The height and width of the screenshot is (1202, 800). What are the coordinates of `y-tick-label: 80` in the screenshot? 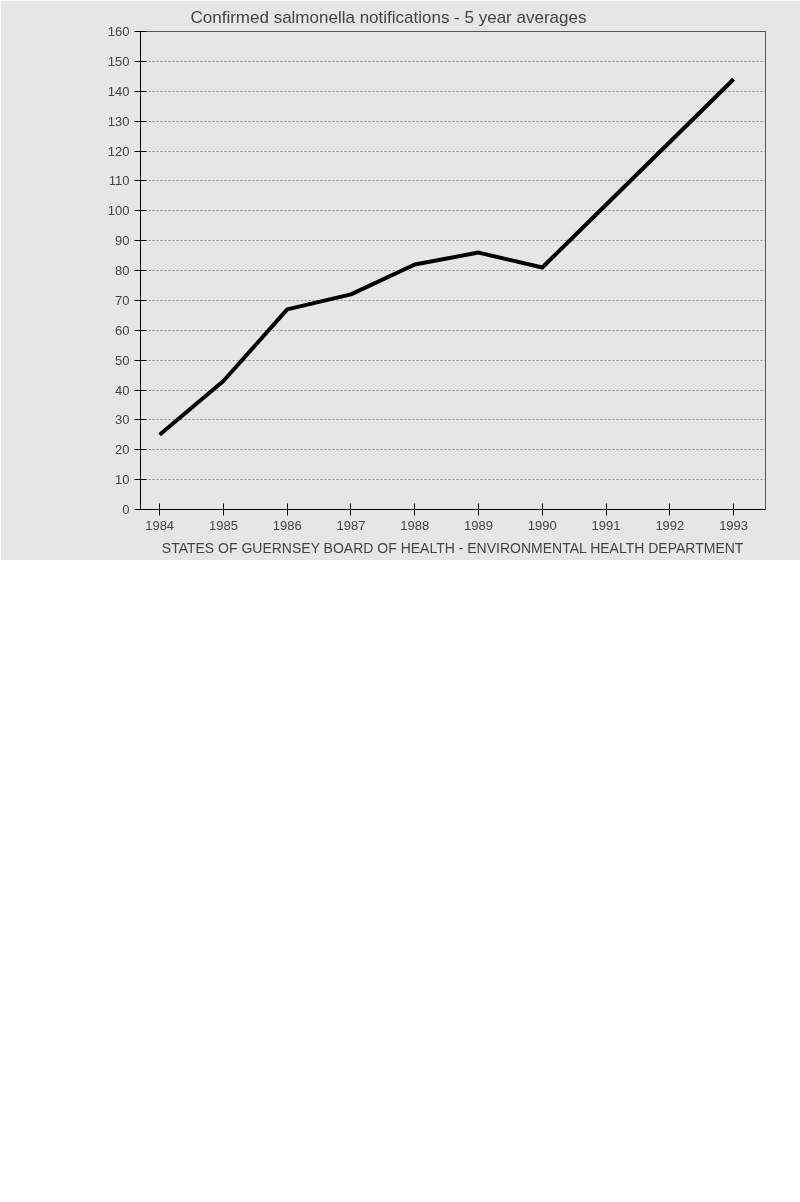 It's located at (122, 270).